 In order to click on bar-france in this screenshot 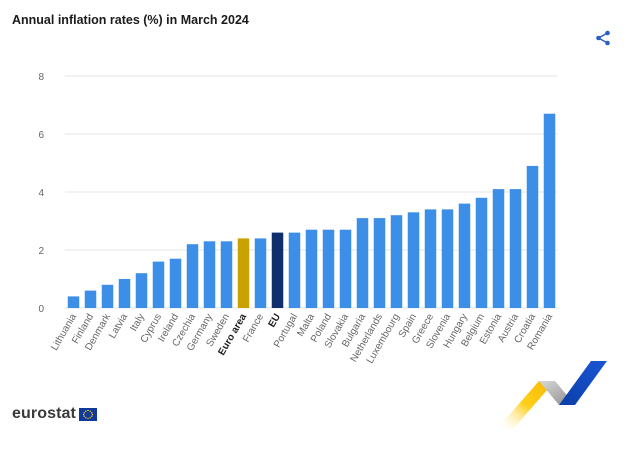, I will do `click(260, 273)`.